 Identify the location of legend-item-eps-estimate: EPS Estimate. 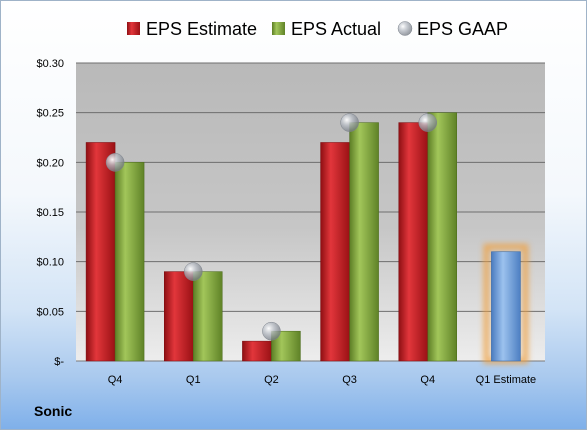
(192, 29).